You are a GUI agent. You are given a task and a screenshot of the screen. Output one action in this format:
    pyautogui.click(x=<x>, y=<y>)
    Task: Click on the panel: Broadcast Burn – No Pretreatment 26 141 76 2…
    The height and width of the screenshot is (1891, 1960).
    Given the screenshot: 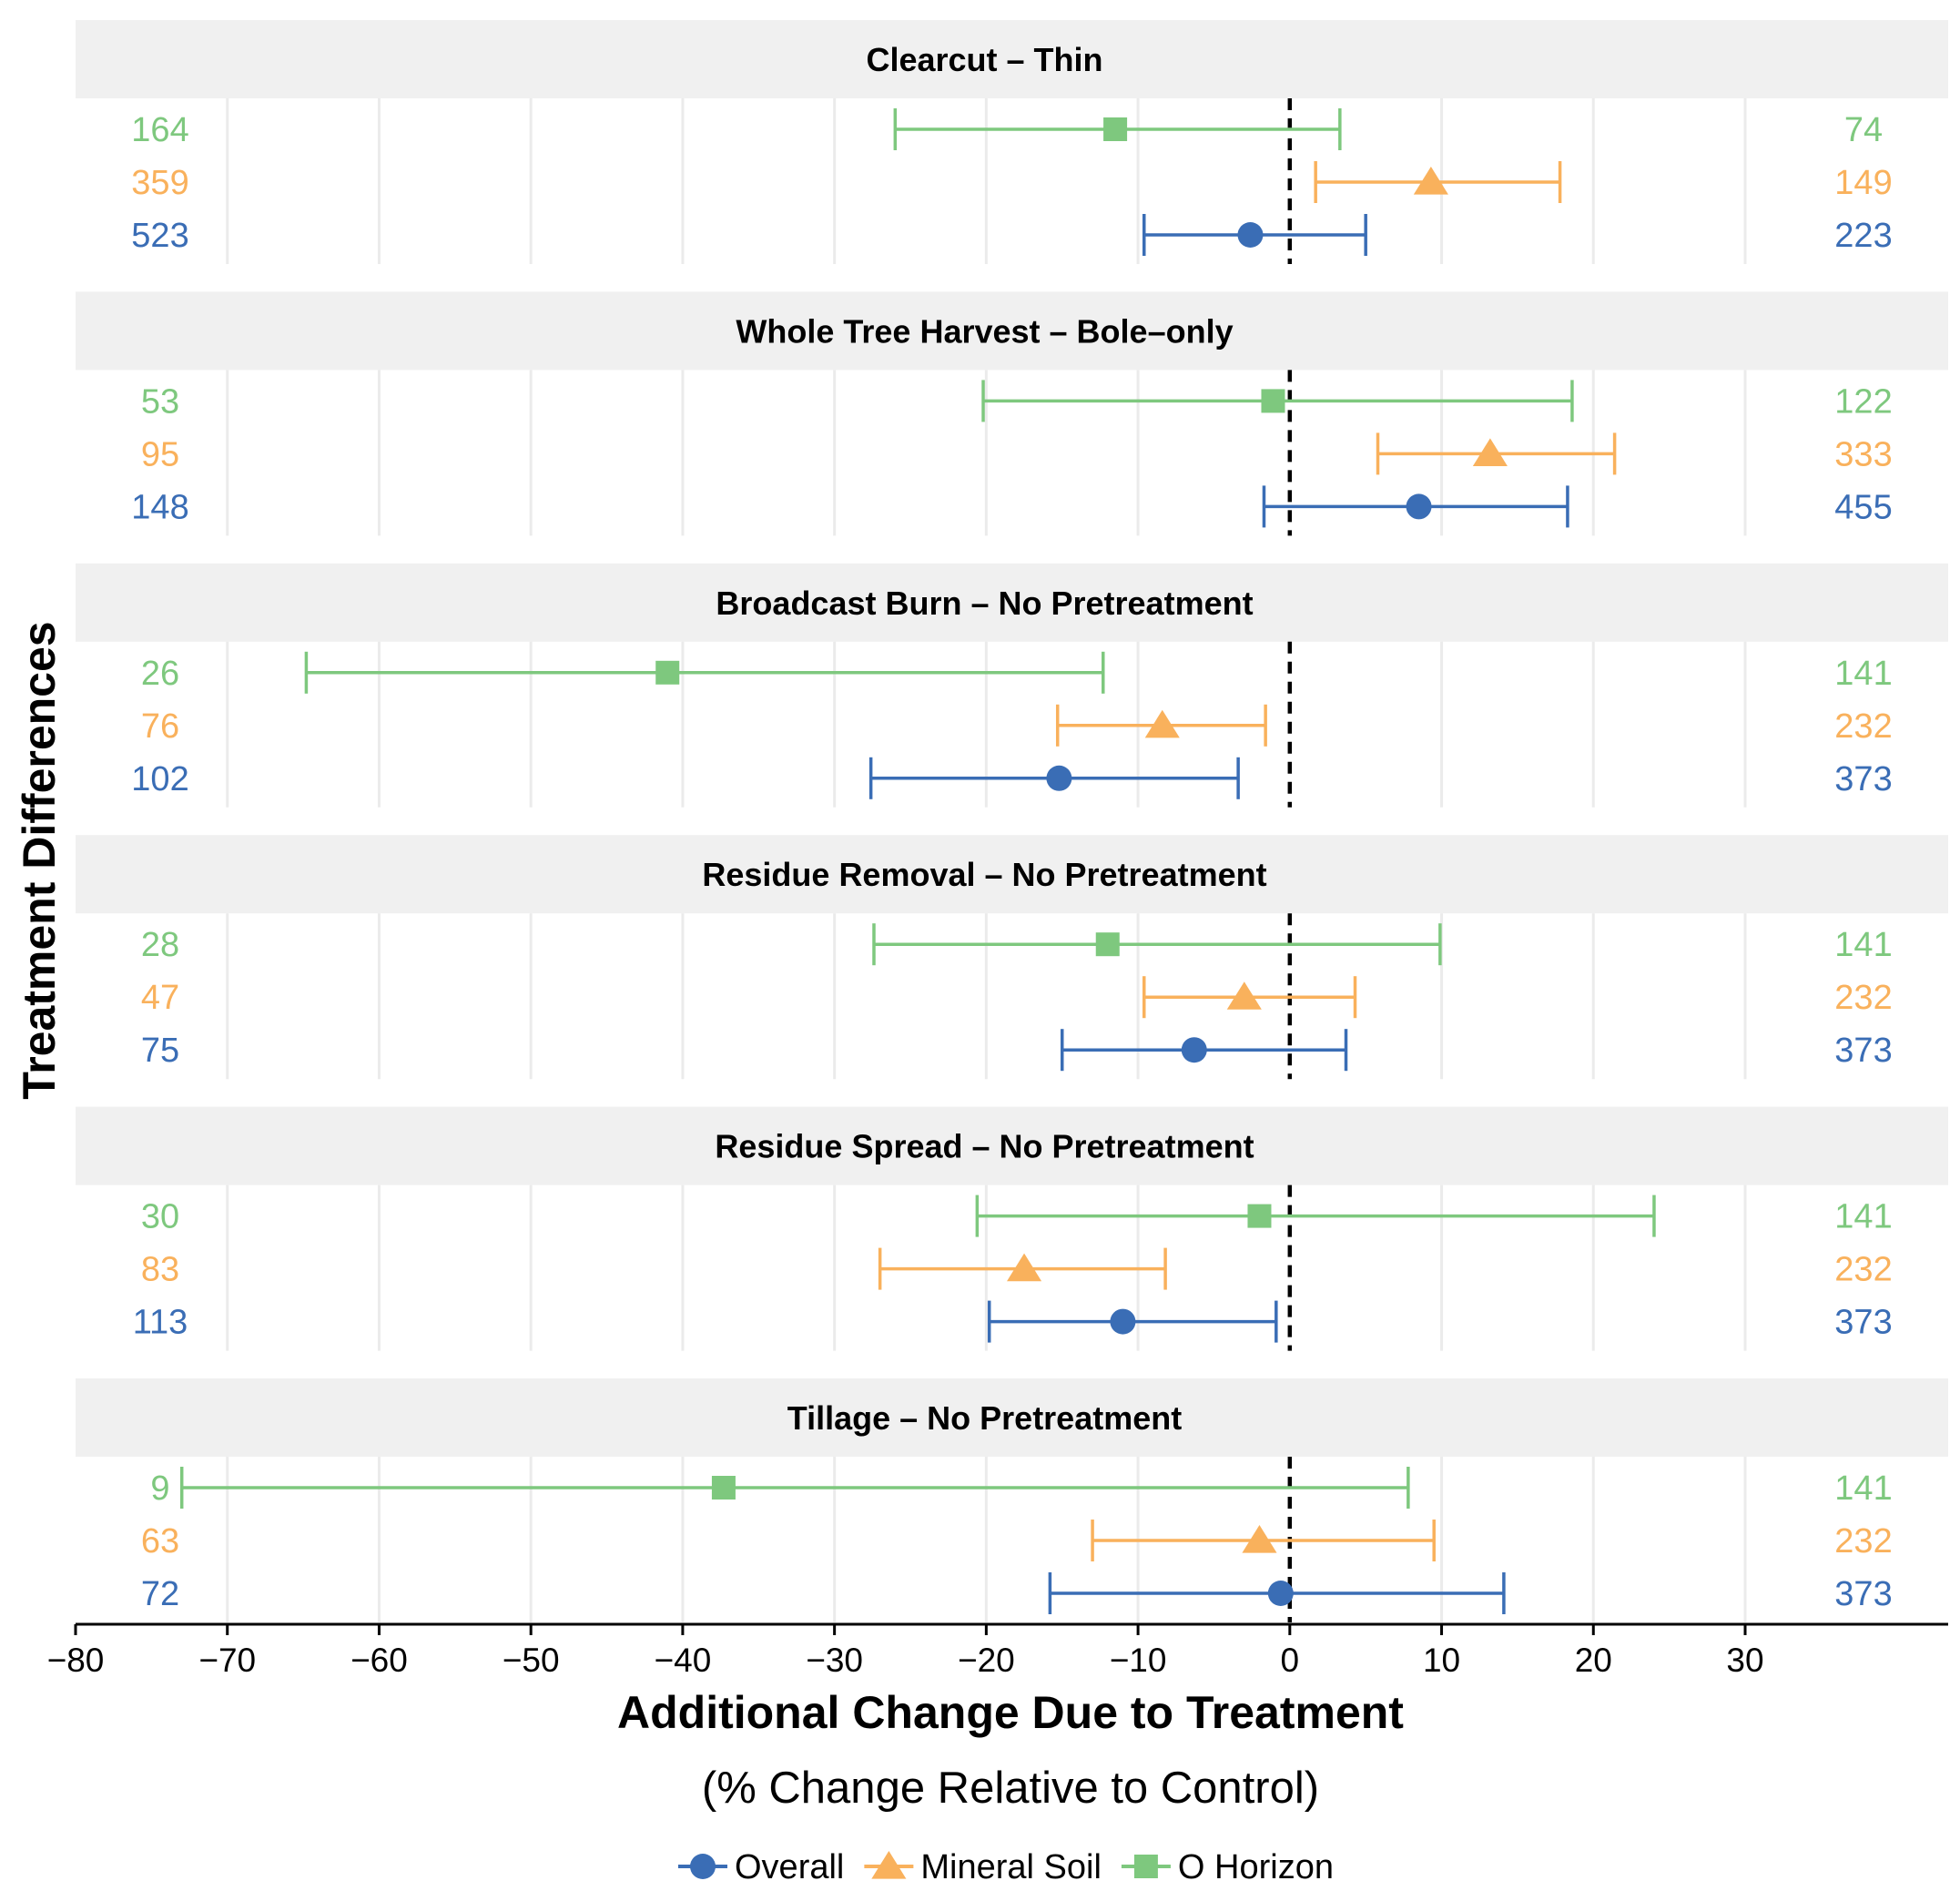 What is the action you would take?
    pyautogui.click(x=1012, y=685)
    